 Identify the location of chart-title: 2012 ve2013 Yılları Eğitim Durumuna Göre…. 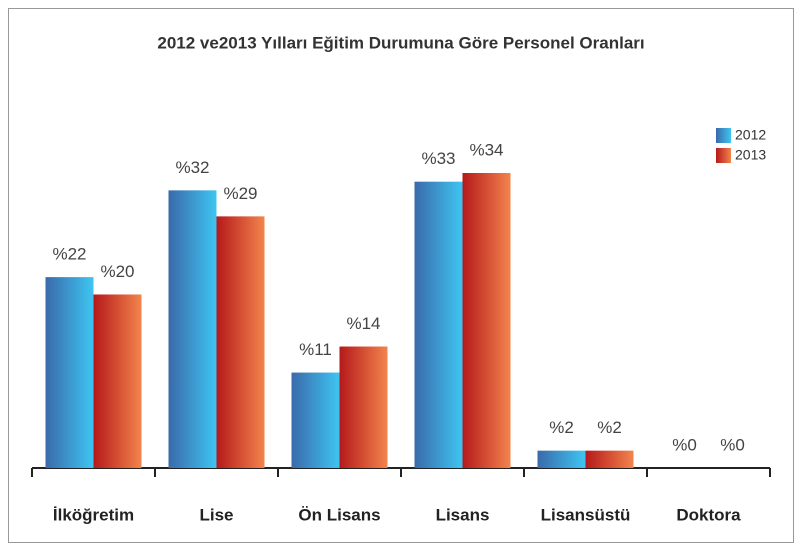
(400, 42).